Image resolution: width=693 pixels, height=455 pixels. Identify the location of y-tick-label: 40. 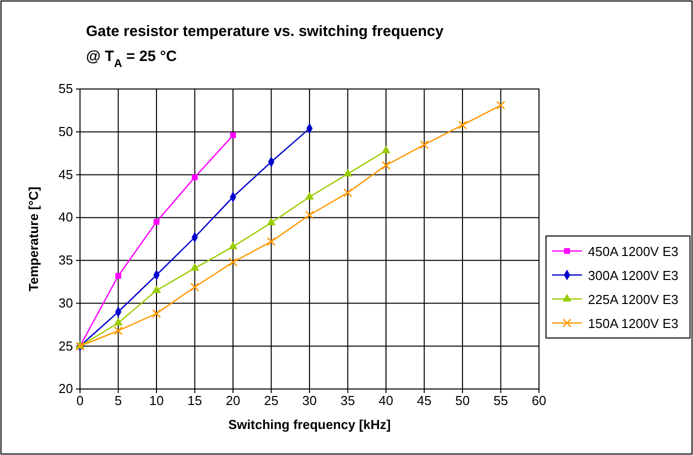
(65, 217).